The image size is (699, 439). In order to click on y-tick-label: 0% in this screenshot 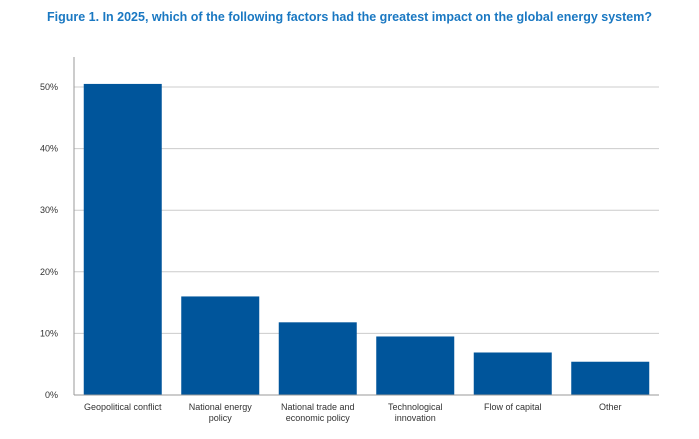, I will do `click(51, 395)`.